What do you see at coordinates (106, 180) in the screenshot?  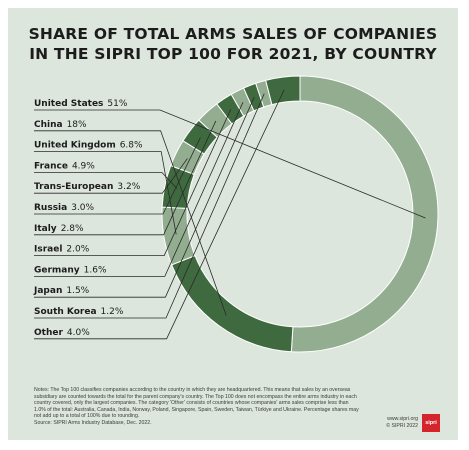 I see `leader-france` at bounding box center [106, 180].